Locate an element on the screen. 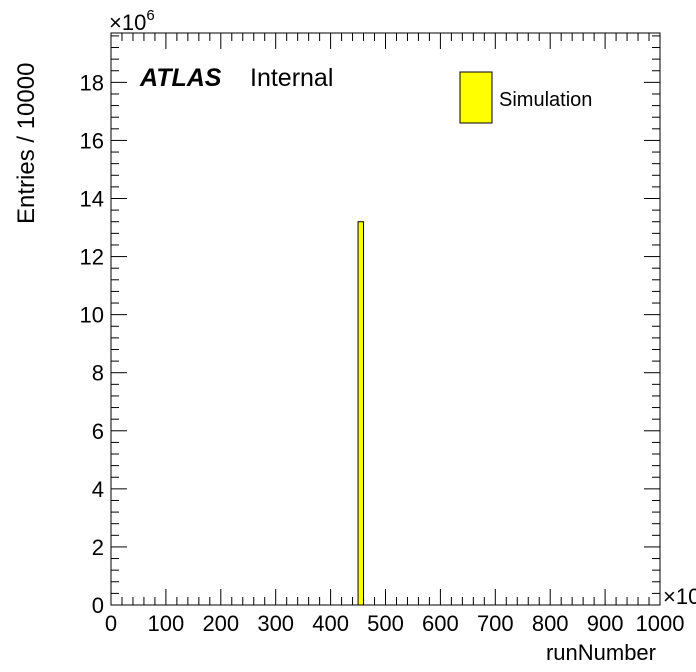 The width and height of the screenshot is (696, 672). legend-swatch is located at coordinates (476, 97).